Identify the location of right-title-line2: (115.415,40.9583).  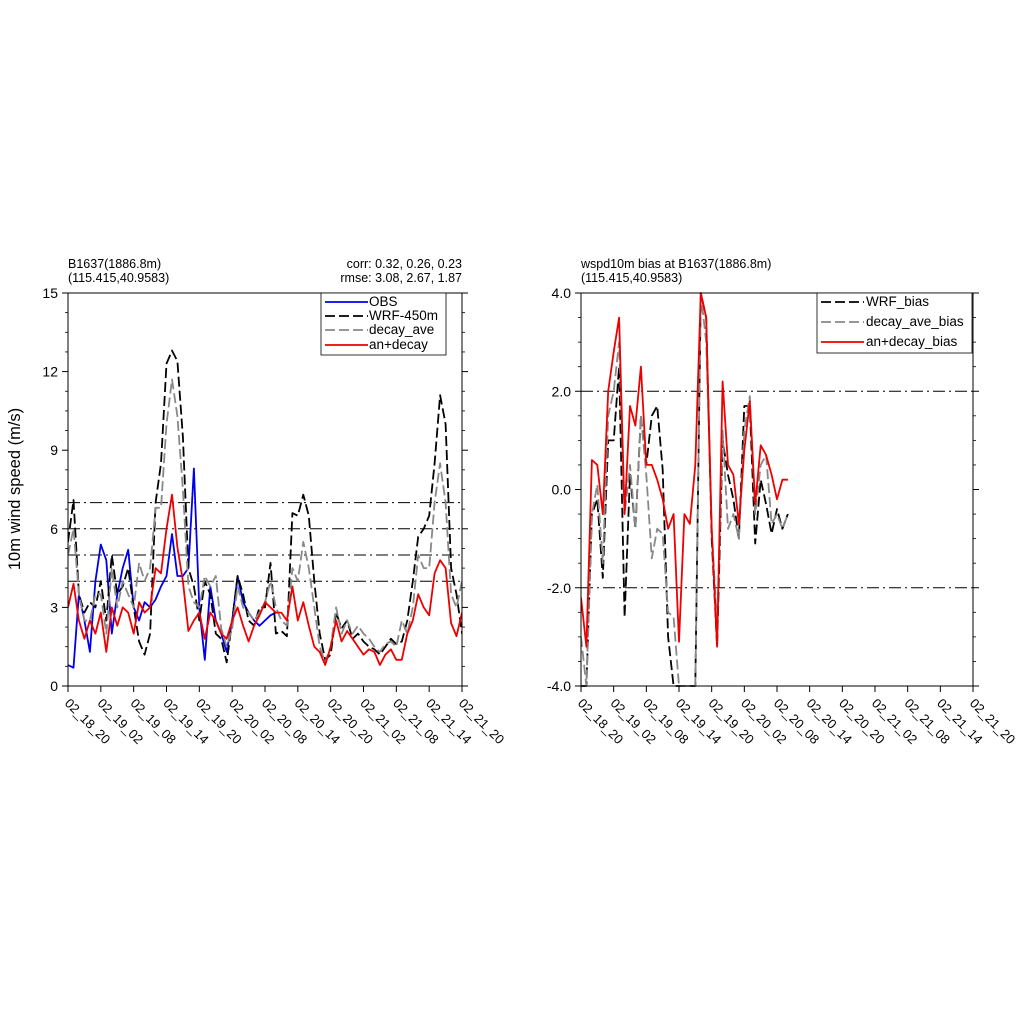
(631, 278).